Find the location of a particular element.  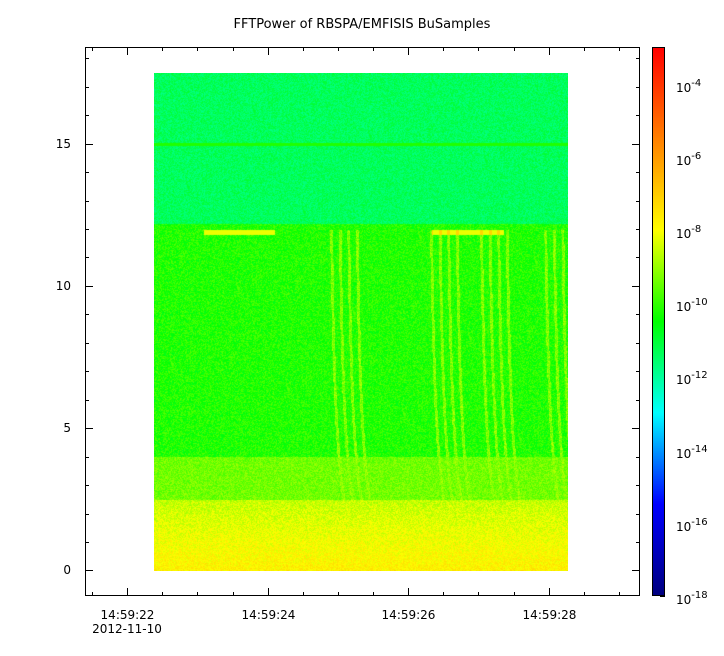

colorbar-tick-label: 10⁻⁸ is located at coordinates (689, 232).